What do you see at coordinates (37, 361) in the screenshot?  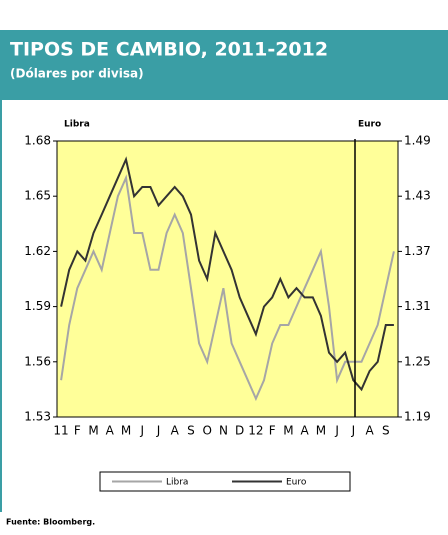 I see `y-tick-label: 1.56` at bounding box center [37, 361].